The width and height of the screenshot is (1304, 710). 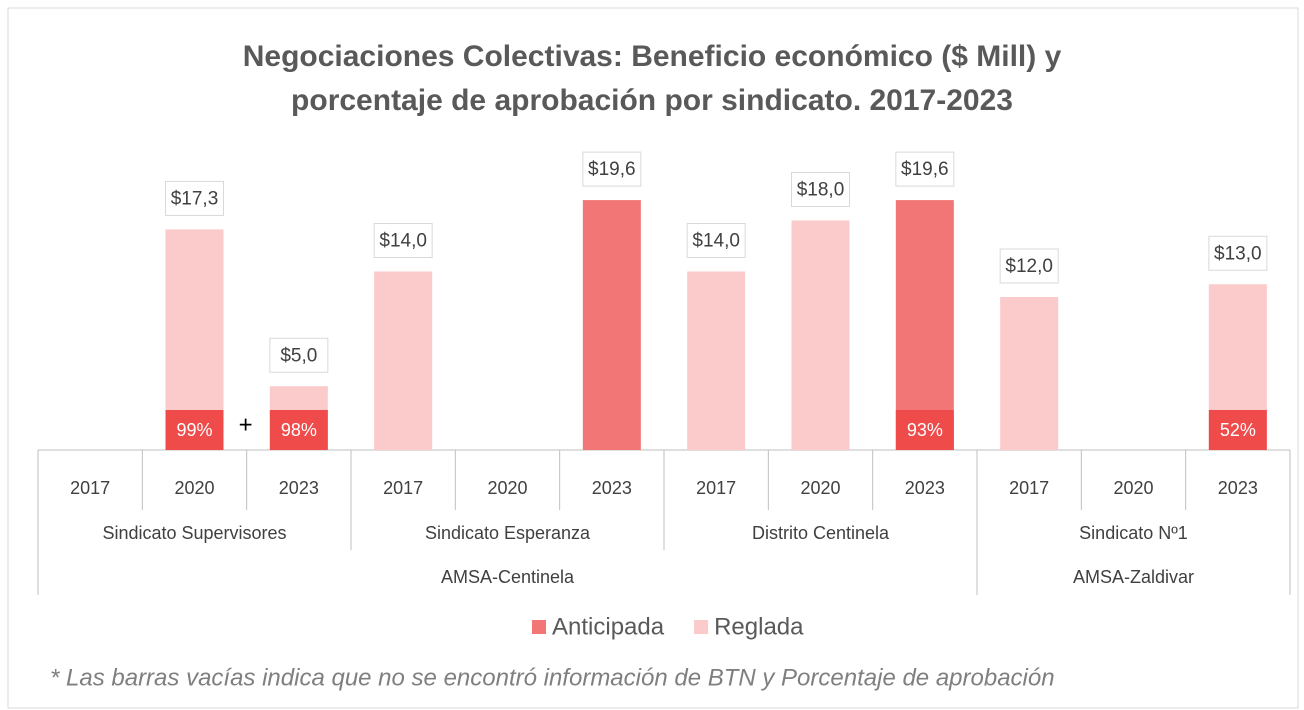 What do you see at coordinates (194, 533) in the screenshot?
I see `subgroup-label: Sindicato Supervisores` at bounding box center [194, 533].